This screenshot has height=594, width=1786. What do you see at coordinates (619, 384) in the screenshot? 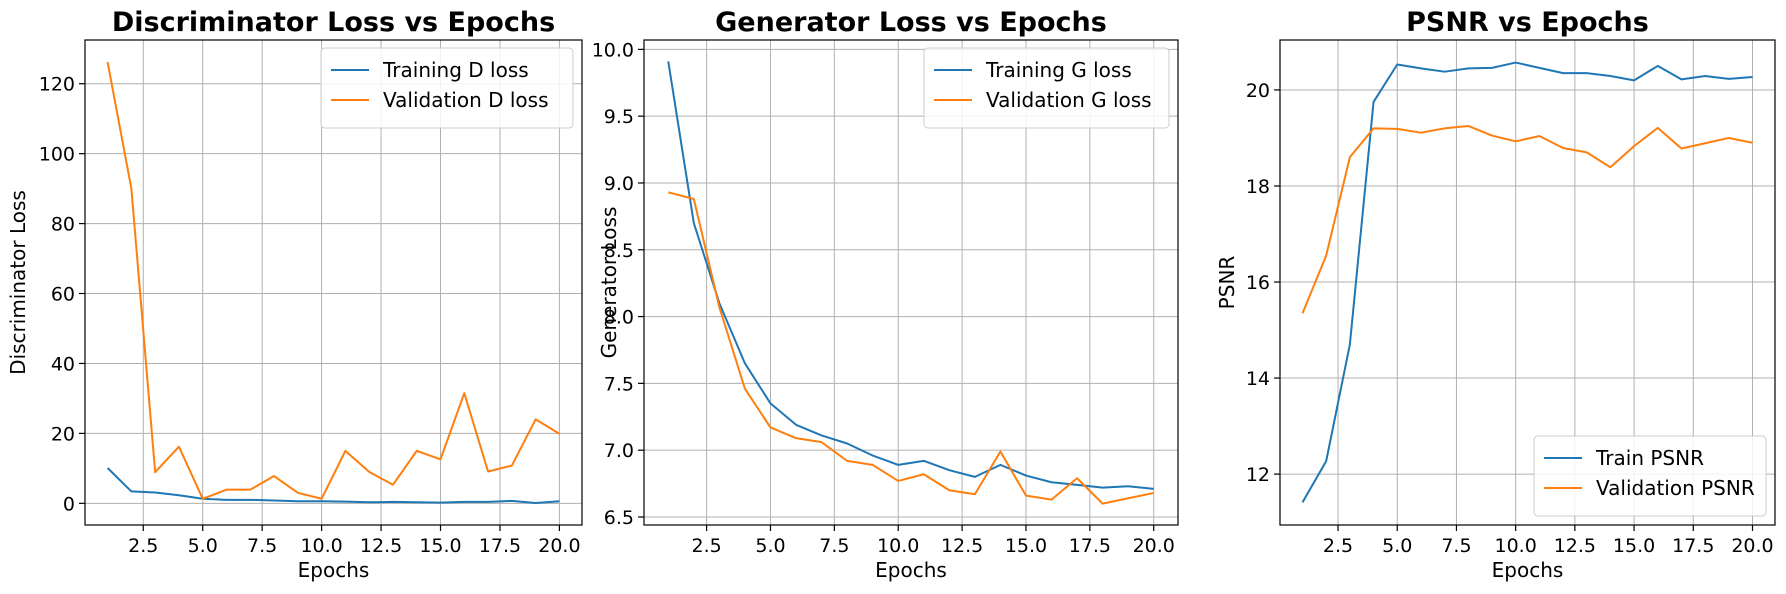
I see `y-tick-label: 7.5` at bounding box center [619, 384].